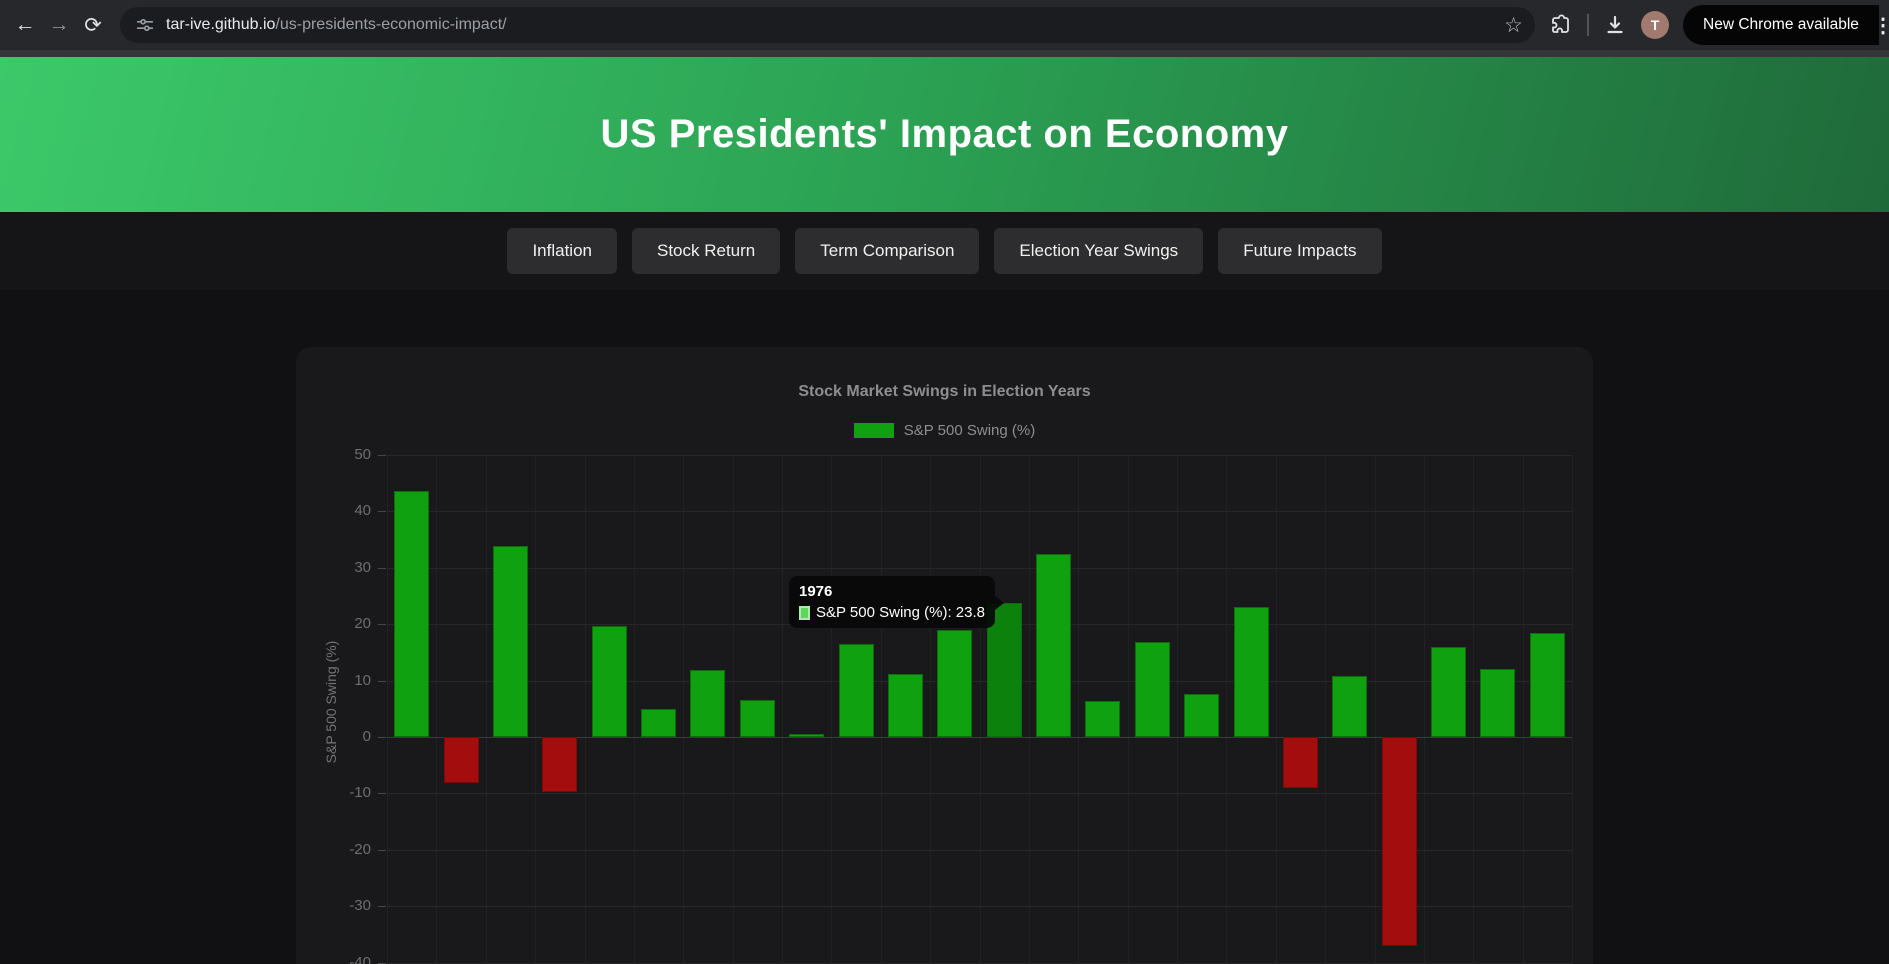 This screenshot has height=964, width=1889. I want to click on chart-legend: S&P 500 Swing (%), so click(944, 430).